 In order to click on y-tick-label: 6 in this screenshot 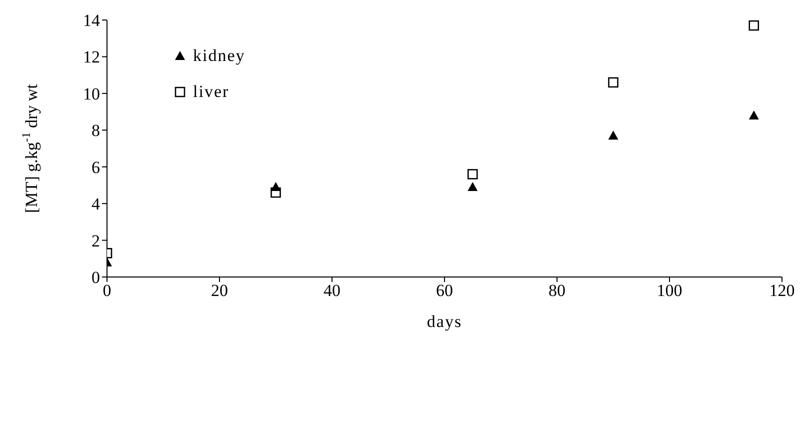, I will do `click(96, 167)`.